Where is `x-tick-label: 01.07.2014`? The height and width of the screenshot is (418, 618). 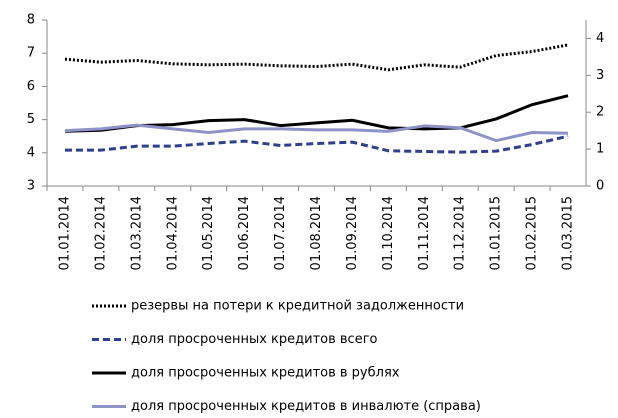 x-tick-label: 01.07.2014 is located at coordinates (280, 233).